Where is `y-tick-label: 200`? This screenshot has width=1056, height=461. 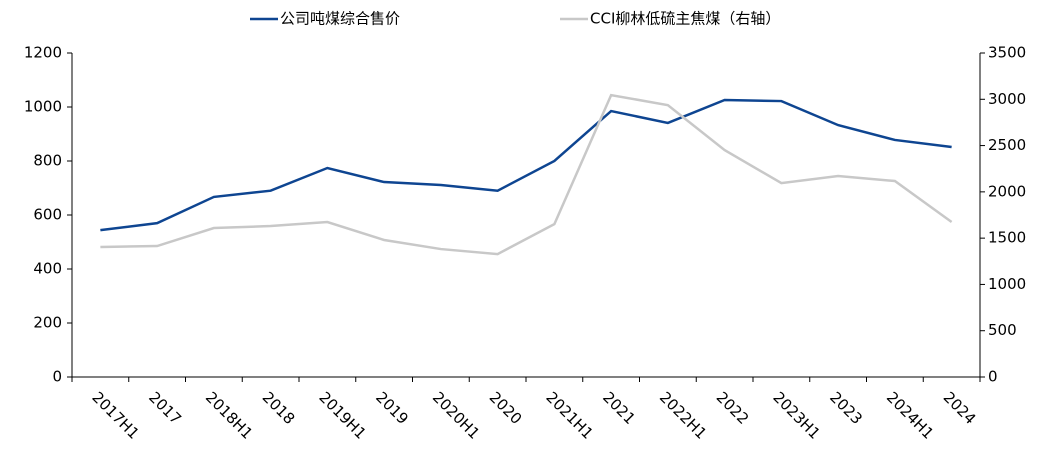
y-tick-label: 200 is located at coordinates (47, 323).